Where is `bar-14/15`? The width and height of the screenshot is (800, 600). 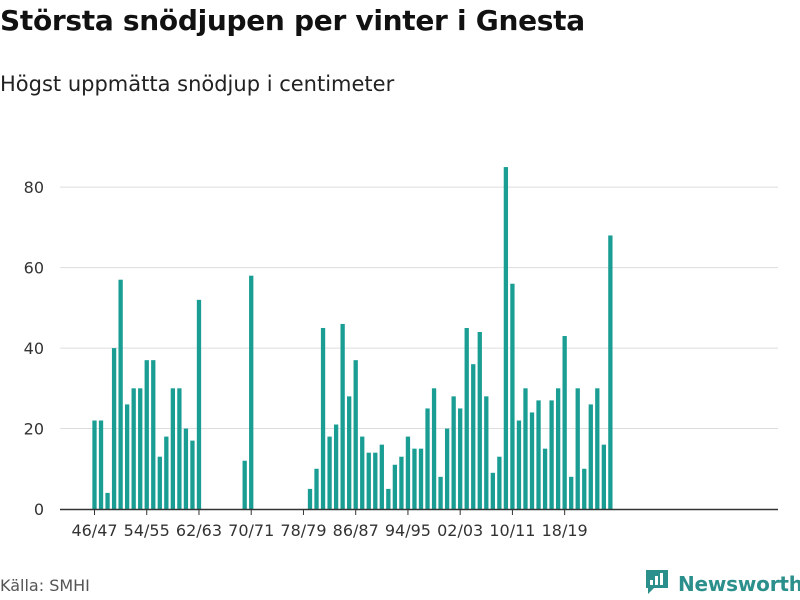 bar-14/15 is located at coordinates (538, 454).